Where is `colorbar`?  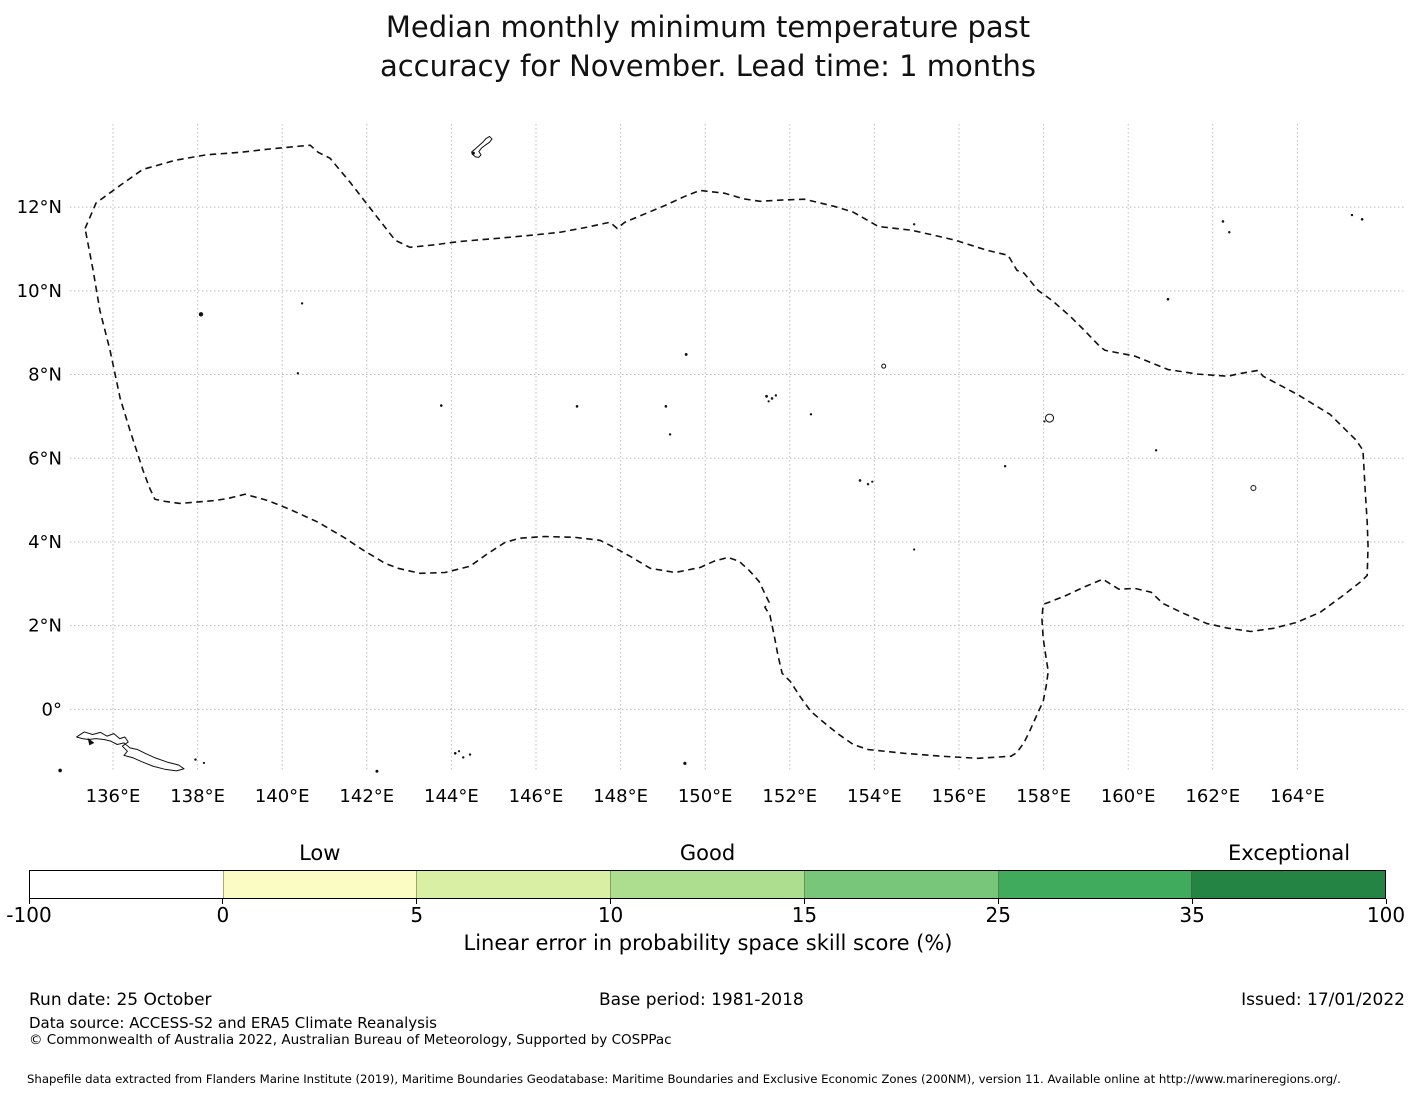
colorbar is located at coordinates (707, 884).